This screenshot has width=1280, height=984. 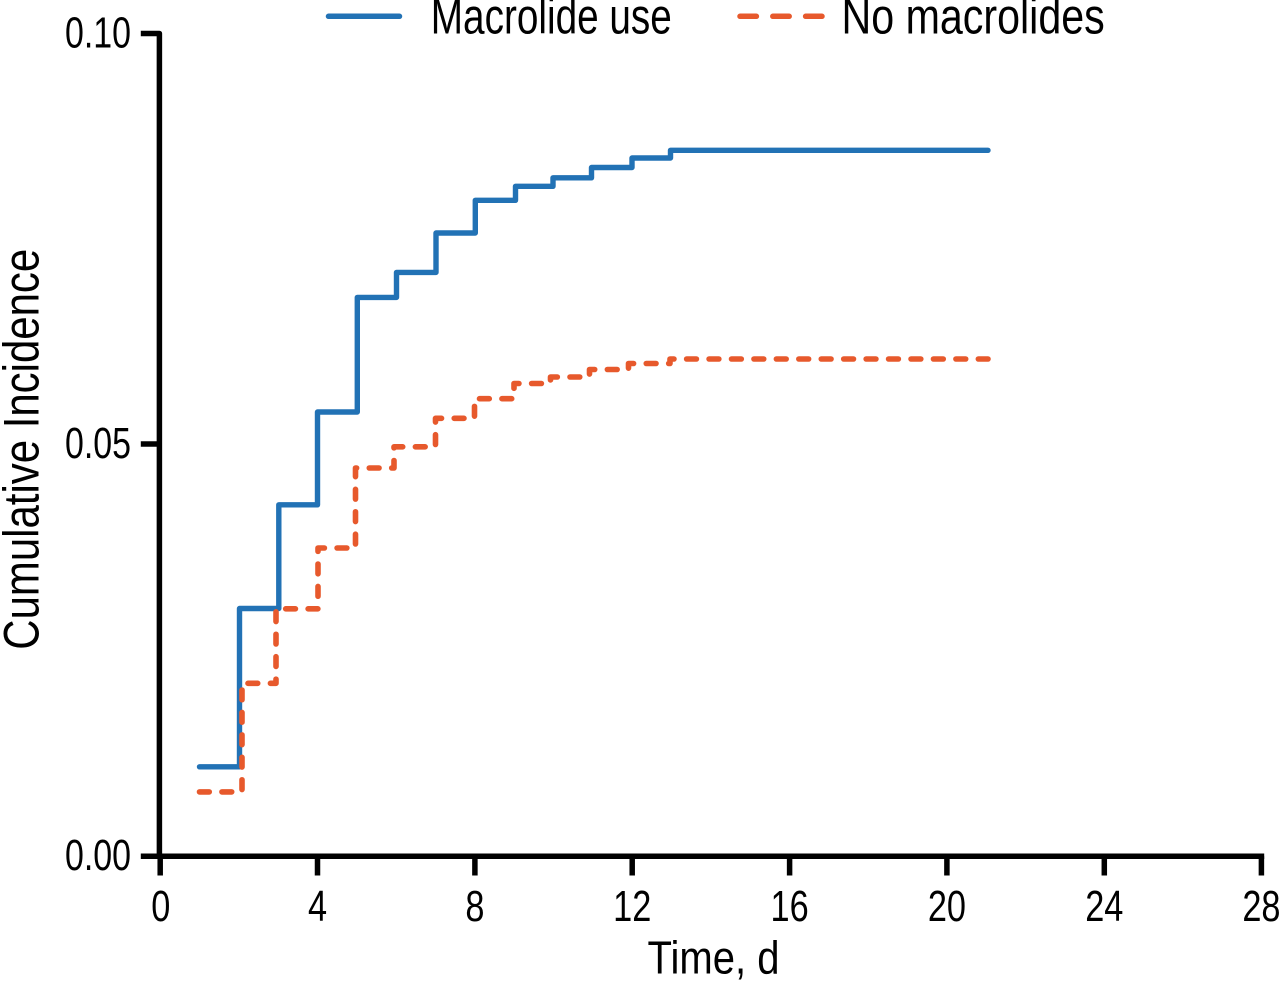 I want to click on svg-text: 20, so click(x=947, y=906).